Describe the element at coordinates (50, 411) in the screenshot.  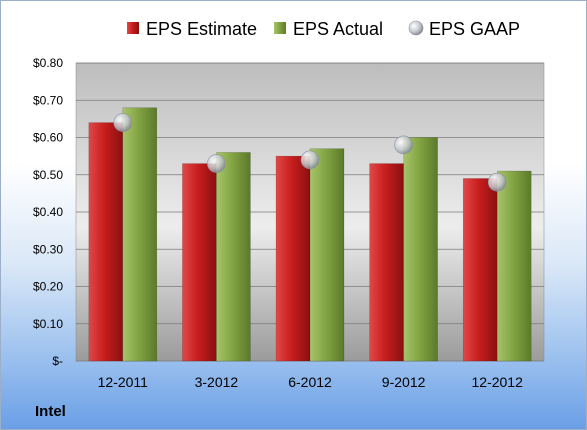
I see `company-label: Intel` at that location.